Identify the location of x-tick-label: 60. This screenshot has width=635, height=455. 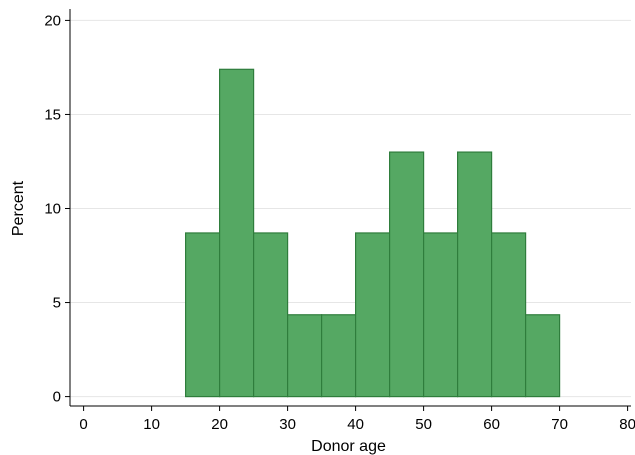
(491, 424).